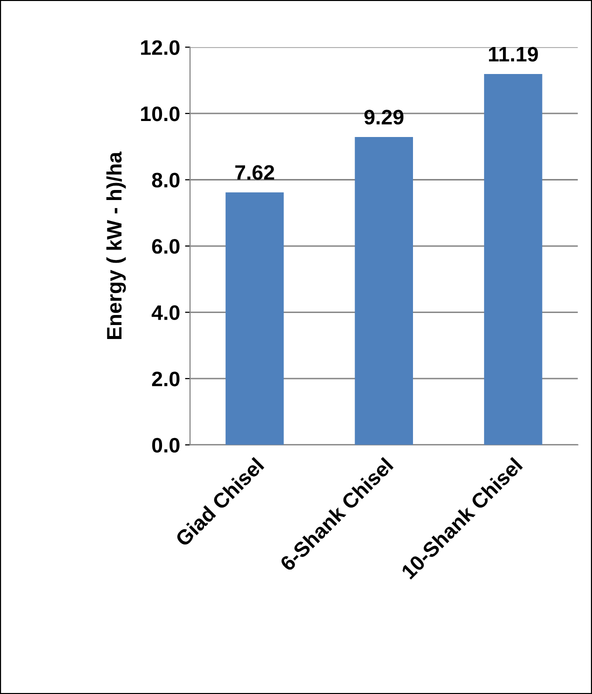  I want to click on data-label: 11.19, so click(513, 54).